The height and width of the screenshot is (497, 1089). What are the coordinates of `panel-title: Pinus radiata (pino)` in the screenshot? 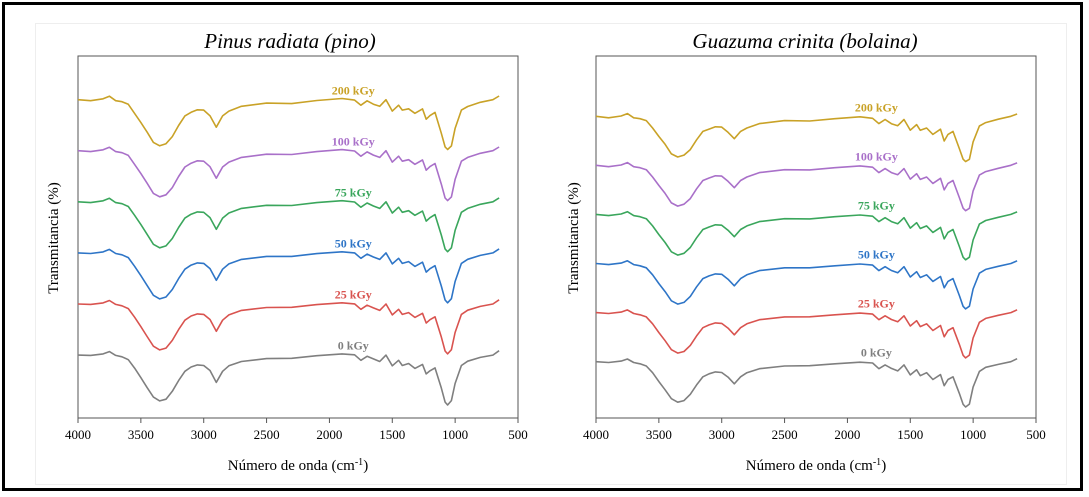 It's located at (289, 41).